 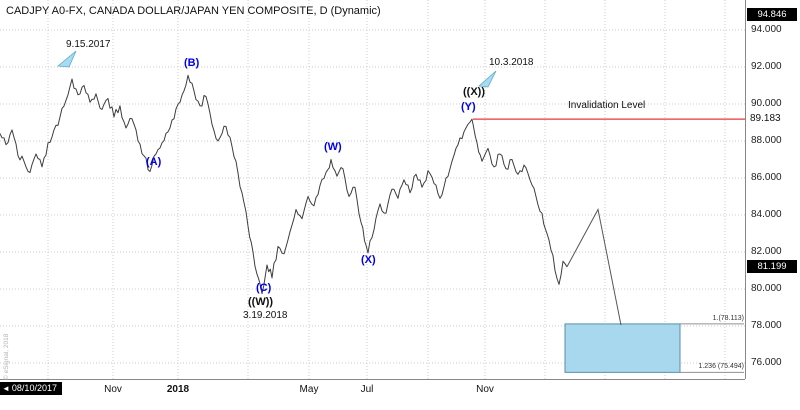 What do you see at coordinates (178, 389) in the screenshot?
I see `x-tick-label: 2018` at bounding box center [178, 389].